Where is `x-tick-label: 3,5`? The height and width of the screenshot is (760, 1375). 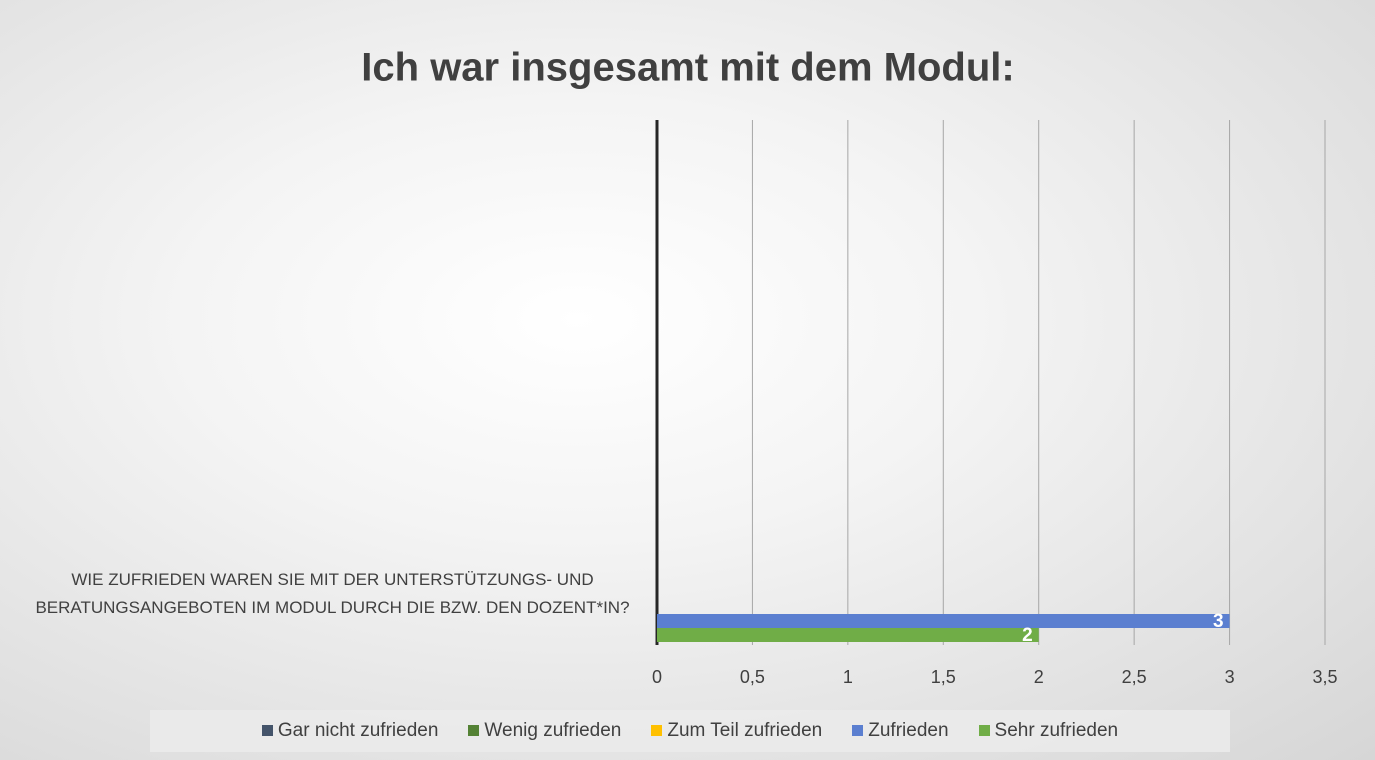 x-tick-label: 3,5 is located at coordinates (1324, 677).